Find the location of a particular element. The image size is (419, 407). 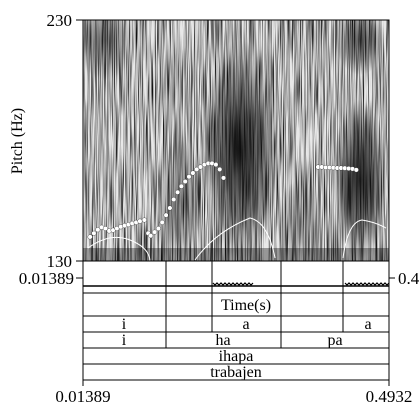

tier1-label-a-2: a is located at coordinates (367, 324).